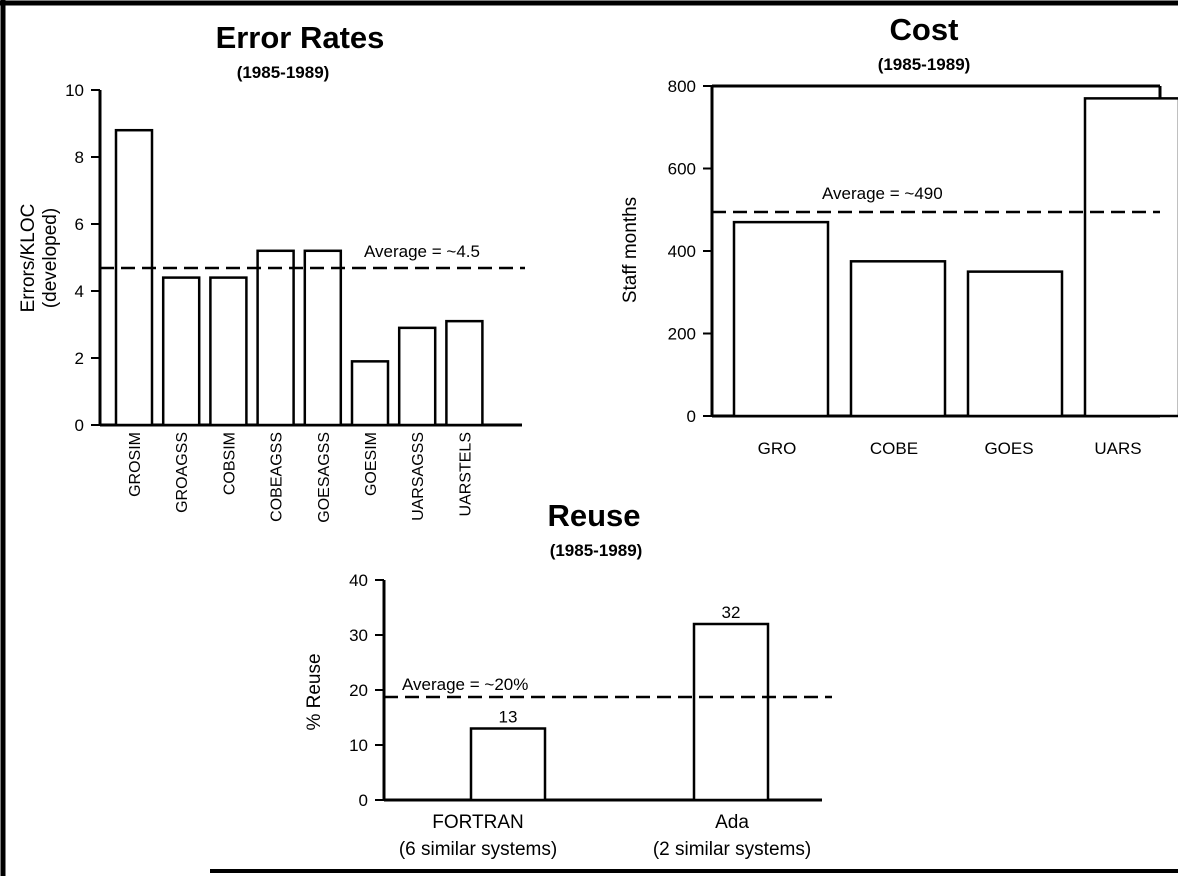 This screenshot has height=876, width=1178. Describe the element at coordinates (477, 822) in the screenshot. I see `reuse-category-label: FORTRAN` at that location.